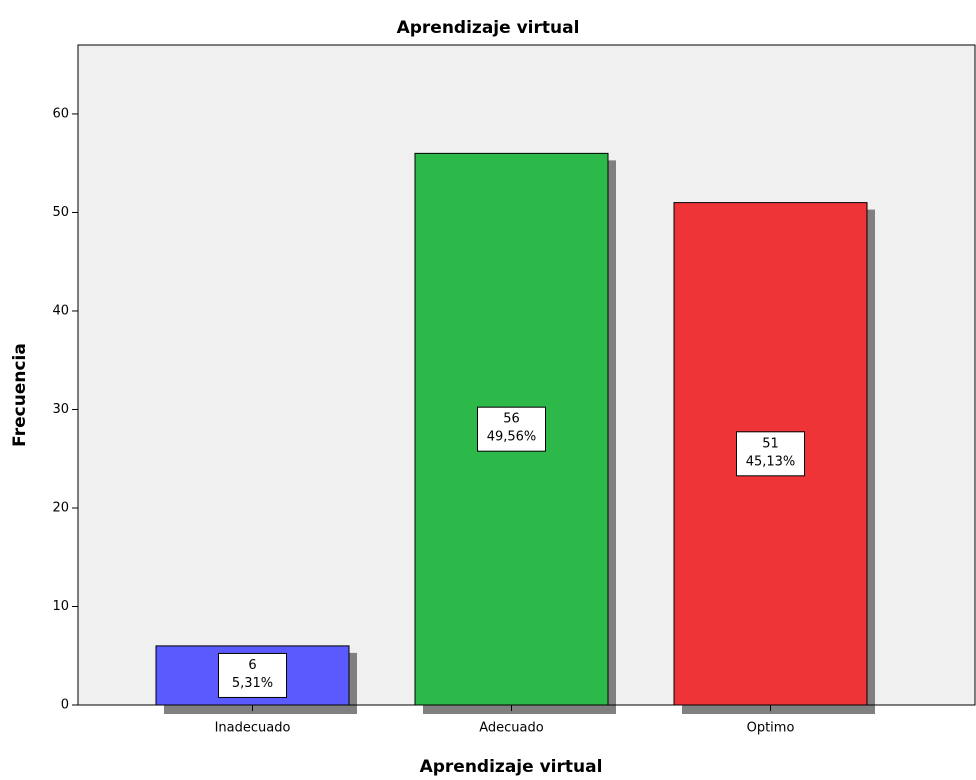 This screenshot has height=780, width=976. Describe the element at coordinates (511, 767) in the screenshot. I see `x-axis-title: Aprendizaje virtual` at that location.